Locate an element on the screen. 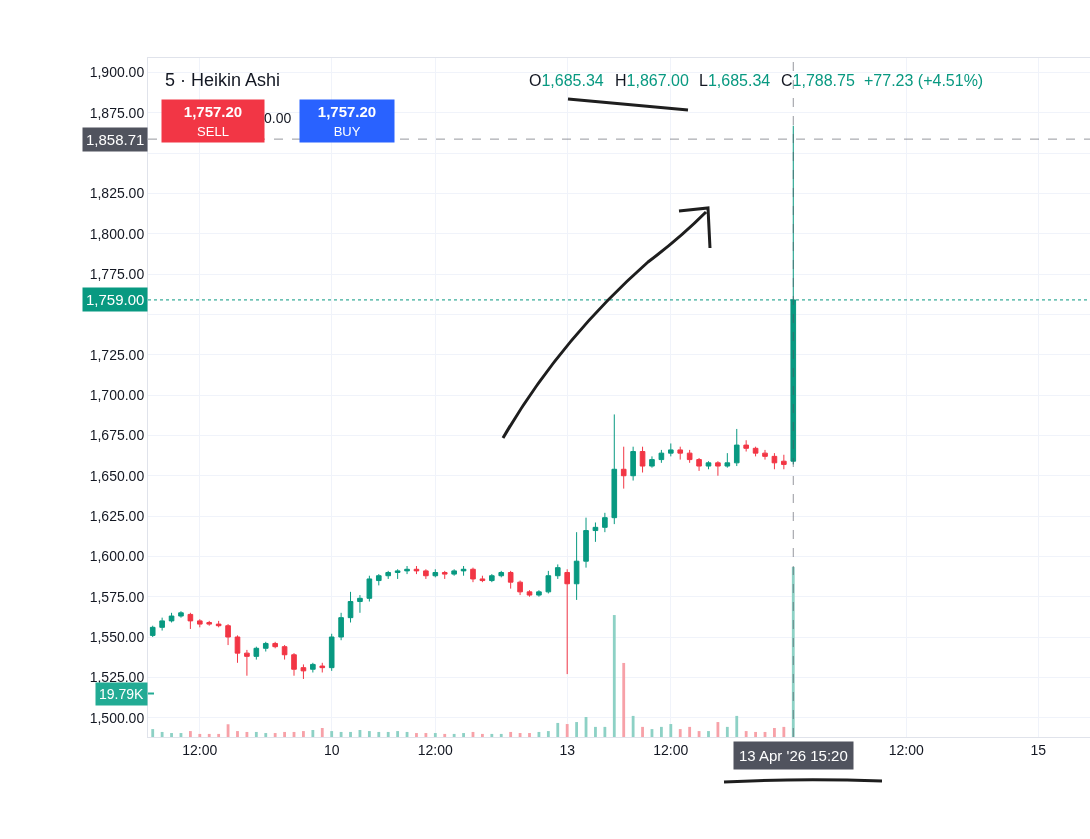 This screenshot has width=1090, height=839. y-tick-label: 1,675.00 is located at coordinates (117, 435).